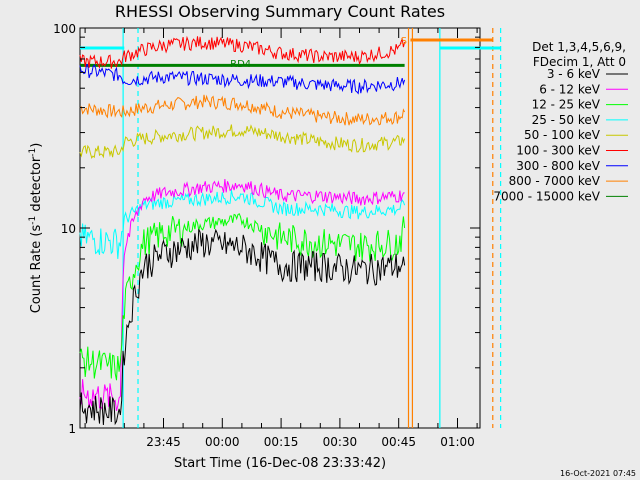 Image resolution: width=640 pixels, height=480 pixels. Describe the element at coordinates (546, 196) in the screenshot. I see `legend-label: 7000 - 15000 keV` at that location.